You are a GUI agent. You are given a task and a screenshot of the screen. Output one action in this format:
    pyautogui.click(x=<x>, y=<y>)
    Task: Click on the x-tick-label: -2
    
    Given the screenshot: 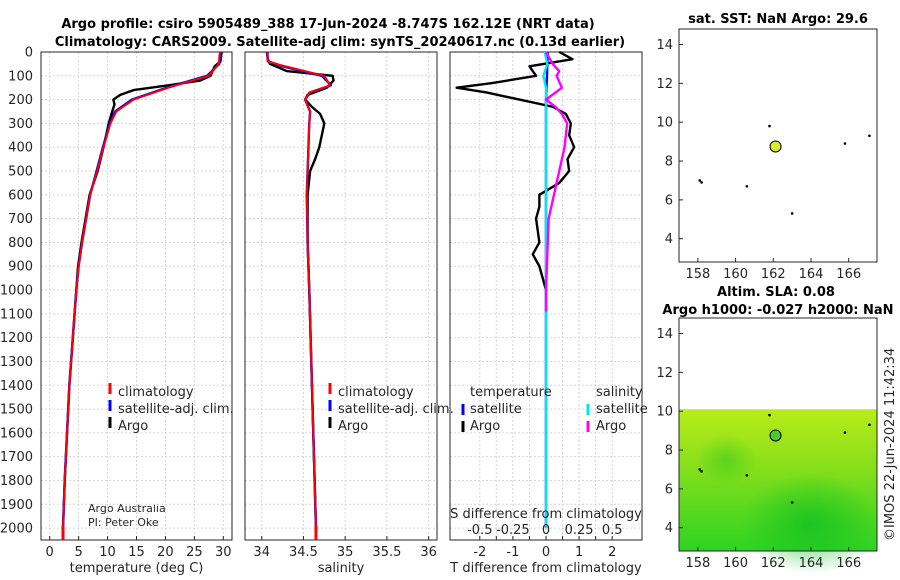 What is the action you would take?
    pyautogui.click(x=479, y=552)
    